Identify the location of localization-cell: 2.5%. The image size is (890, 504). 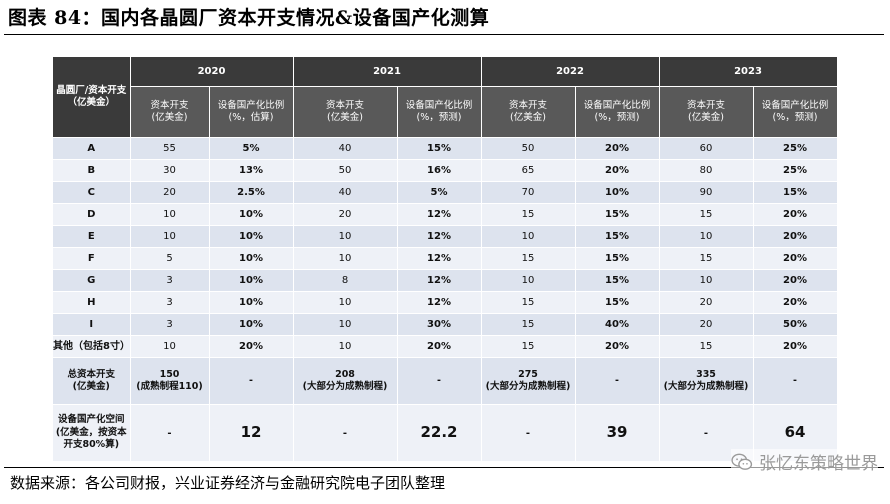
(251, 192).